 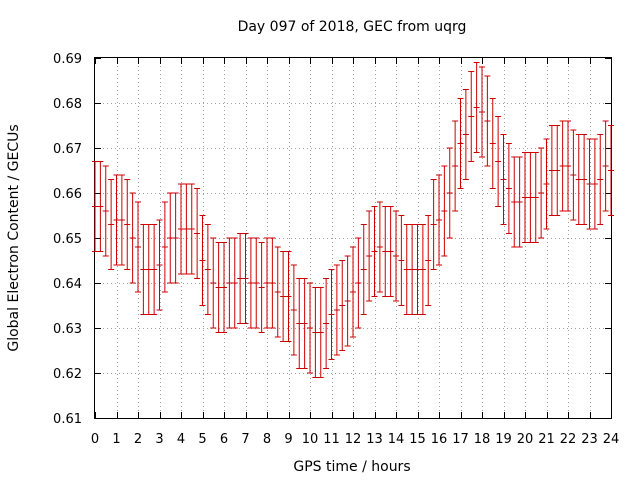 I want to click on x-tick-label: 2, so click(x=138, y=439).